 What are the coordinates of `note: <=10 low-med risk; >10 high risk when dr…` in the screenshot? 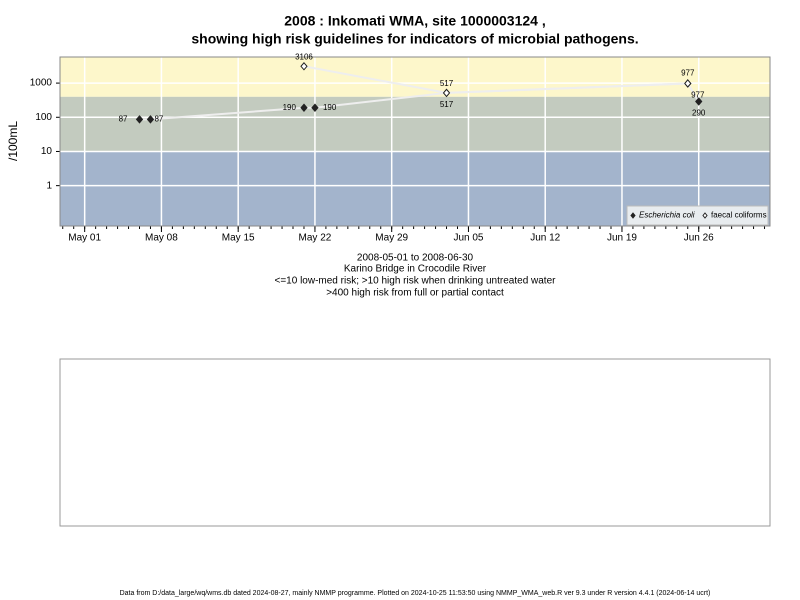 It's located at (416, 281).